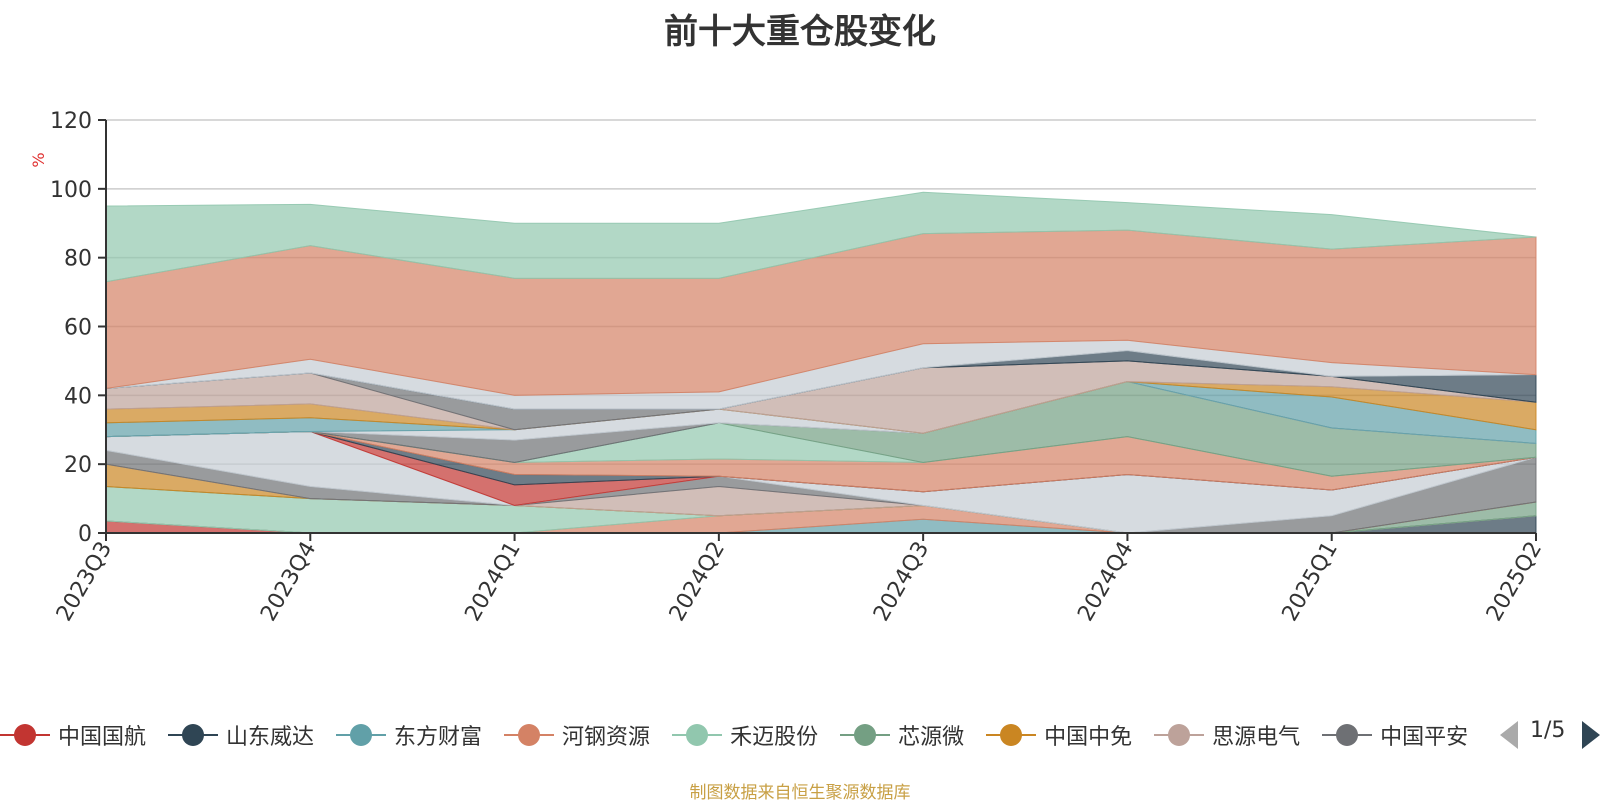  I want to click on legend-next-page-button, so click(1591, 735).